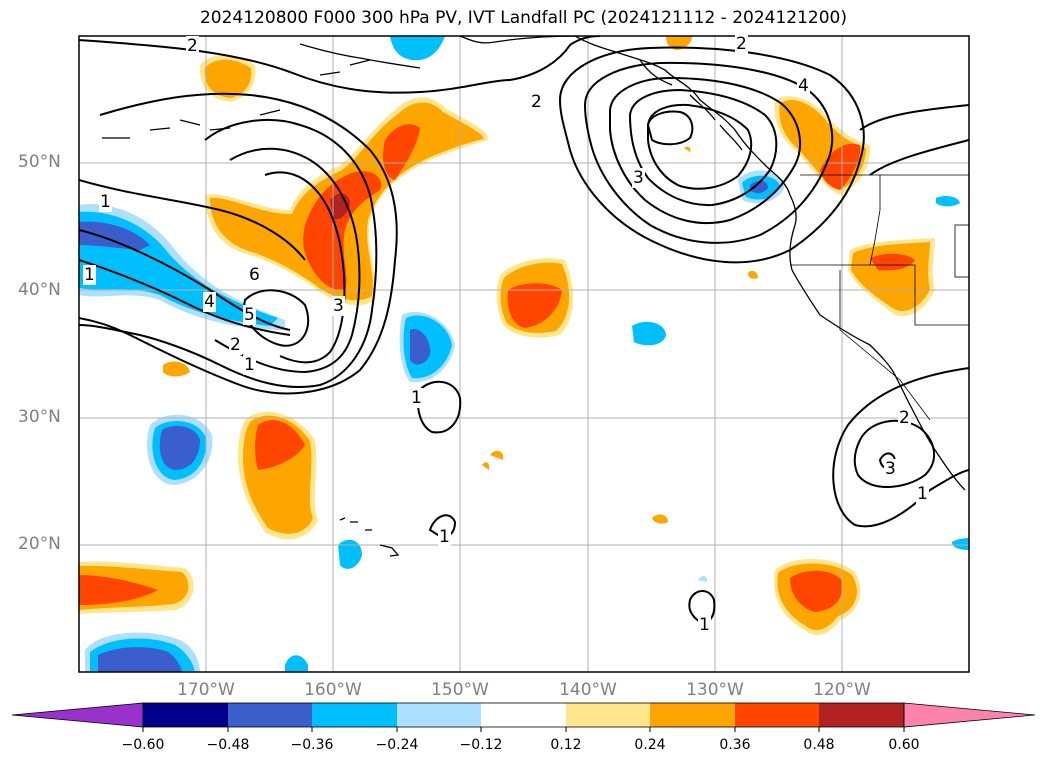 The height and width of the screenshot is (765, 1047). Describe the element at coordinates (715, 690) in the screenshot. I see `lon-label: 130°W` at that location.